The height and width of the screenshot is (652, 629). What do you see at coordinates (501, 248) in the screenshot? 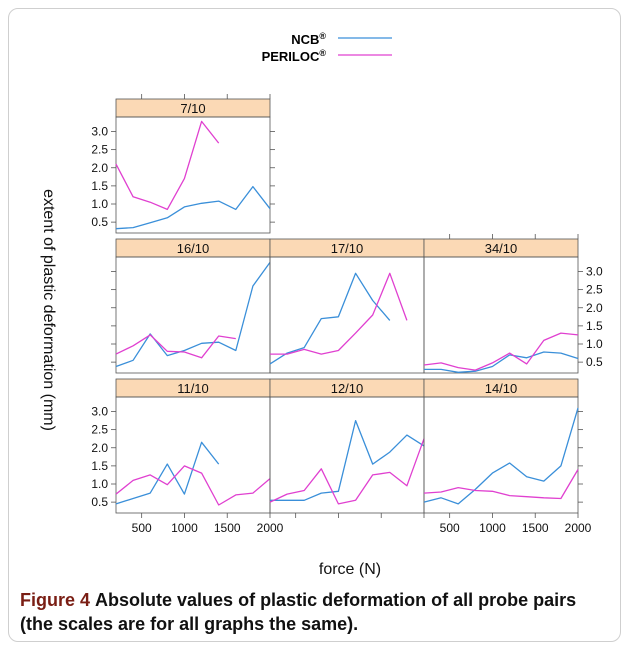
I see `panel-title: 34/10` at bounding box center [501, 248].